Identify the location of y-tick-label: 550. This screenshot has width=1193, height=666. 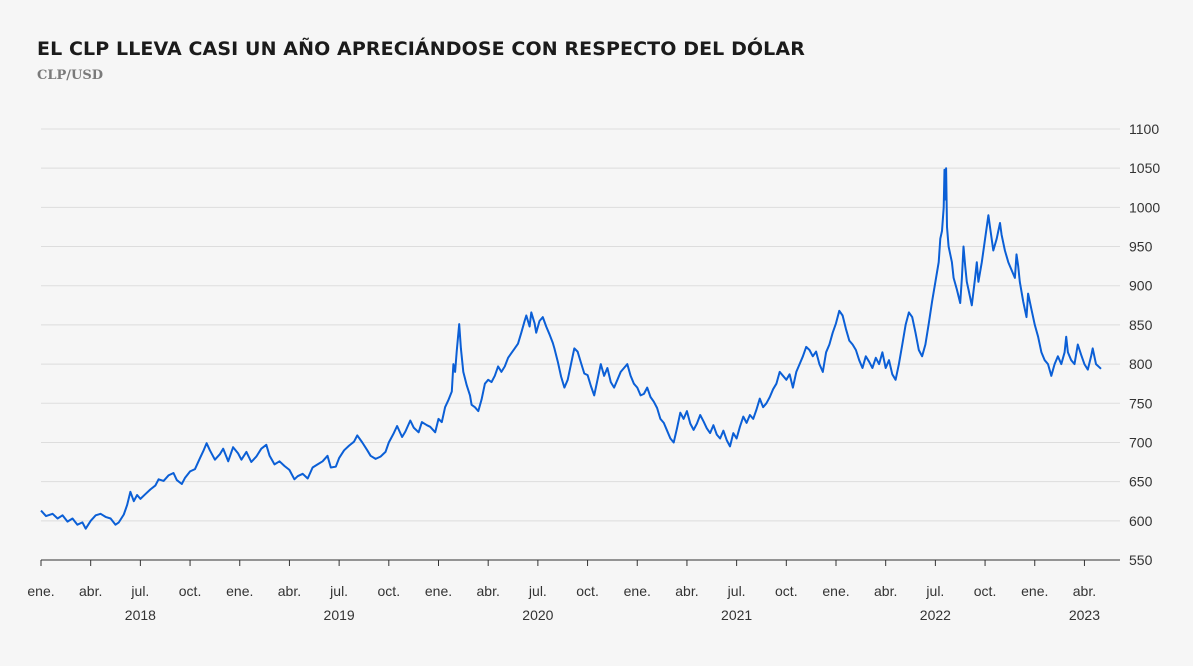
(1141, 560).